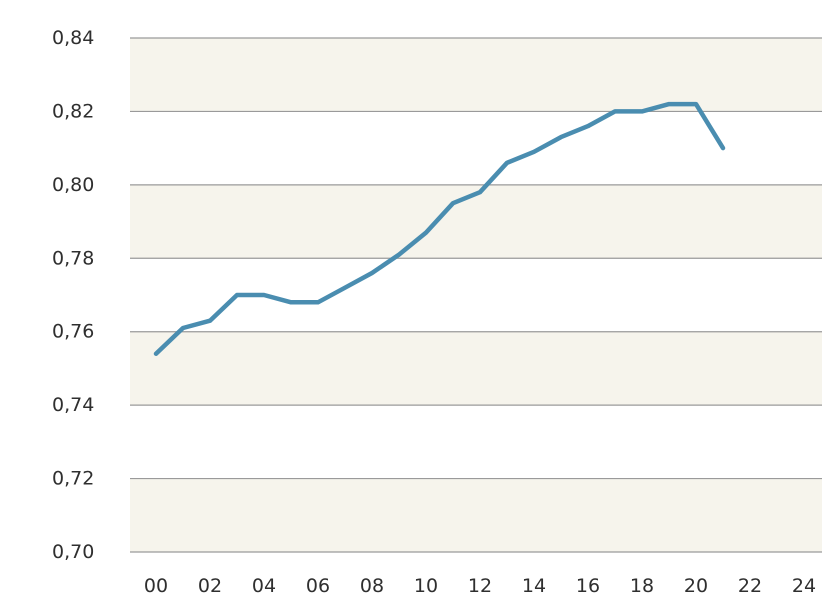 Image resolution: width=822 pixels, height=606 pixels. What do you see at coordinates (750, 586) in the screenshot?
I see `x-tick-label: 22` at bounding box center [750, 586].